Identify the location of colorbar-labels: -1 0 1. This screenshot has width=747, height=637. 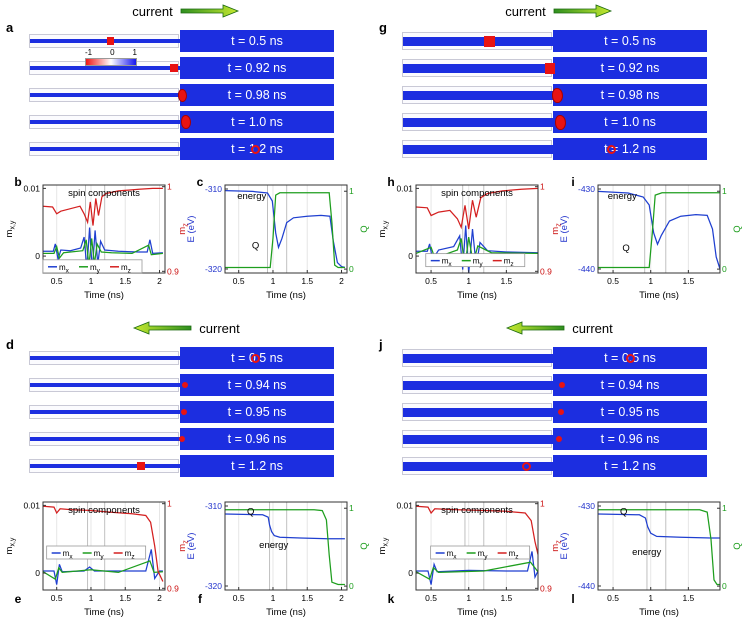
(111, 53).